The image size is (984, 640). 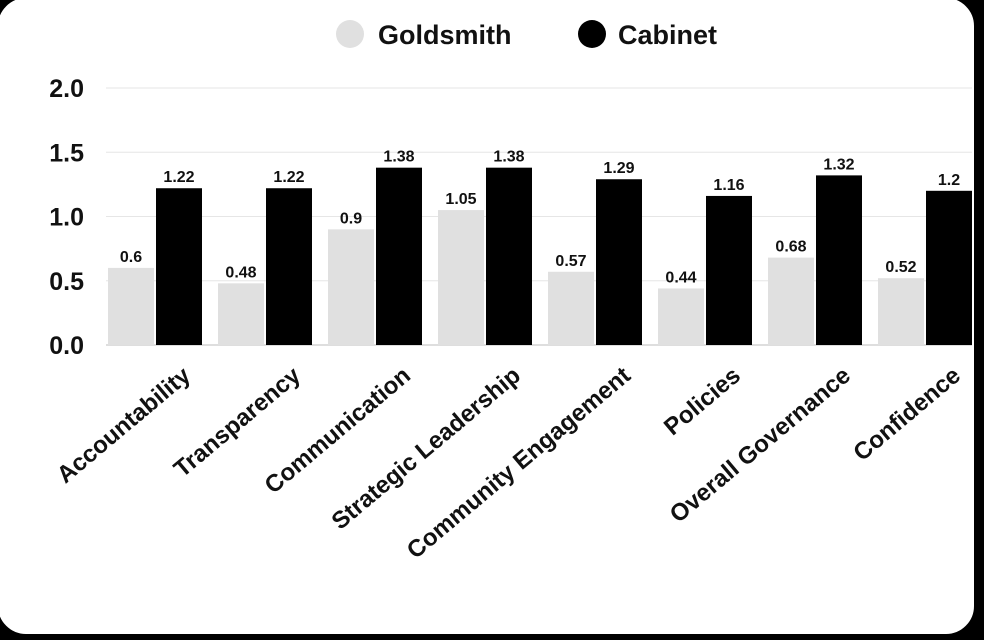 I want to click on data-label-cabinet: 1.16, so click(x=728, y=185).